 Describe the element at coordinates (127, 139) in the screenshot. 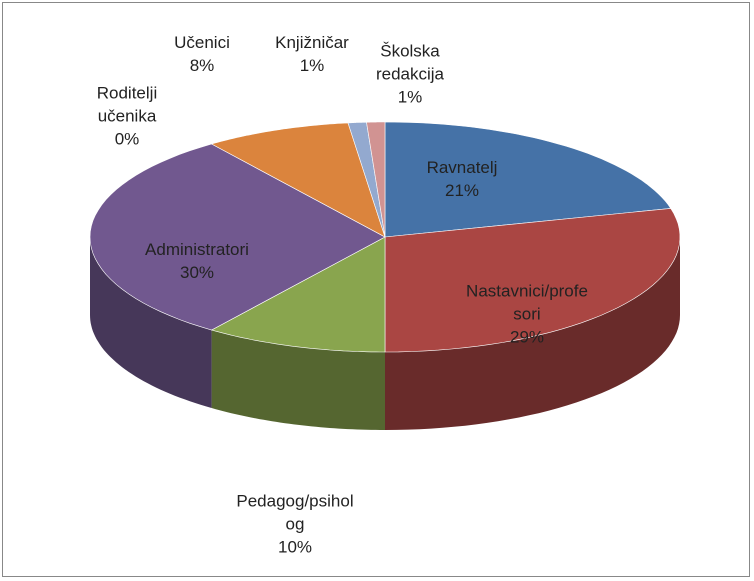

I see `value-label: 0%` at that location.